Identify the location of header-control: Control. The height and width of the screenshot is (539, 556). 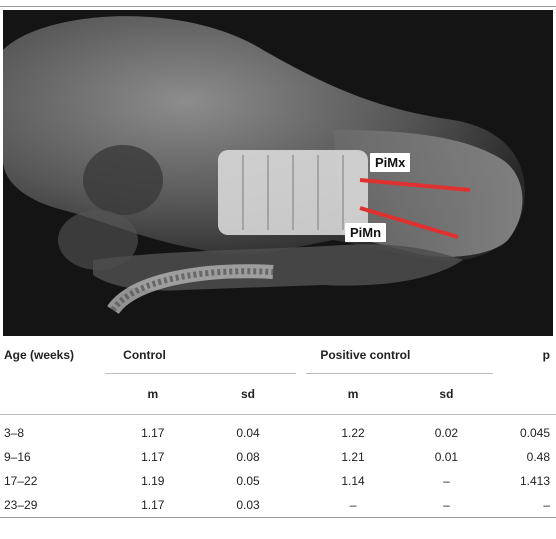
(200, 355).